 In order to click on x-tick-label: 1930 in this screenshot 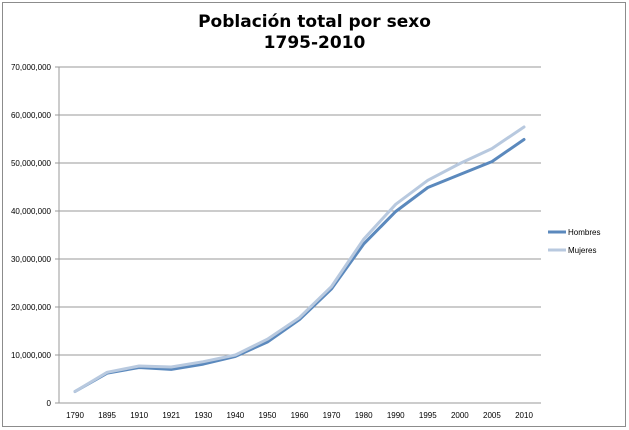, I will do `click(203, 415)`.